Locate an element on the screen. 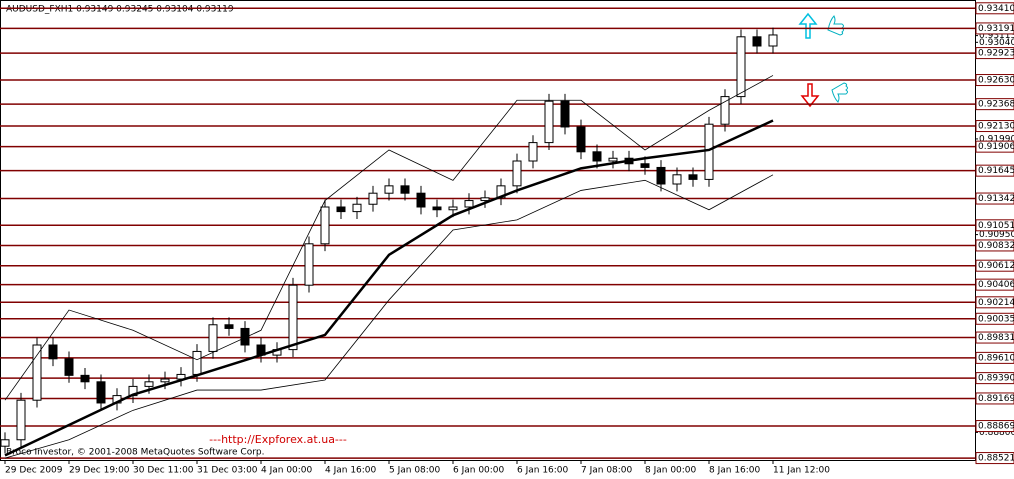 The width and height of the screenshot is (1014, 479). level-label: 0.93410 is located at coordinates (996, 9).